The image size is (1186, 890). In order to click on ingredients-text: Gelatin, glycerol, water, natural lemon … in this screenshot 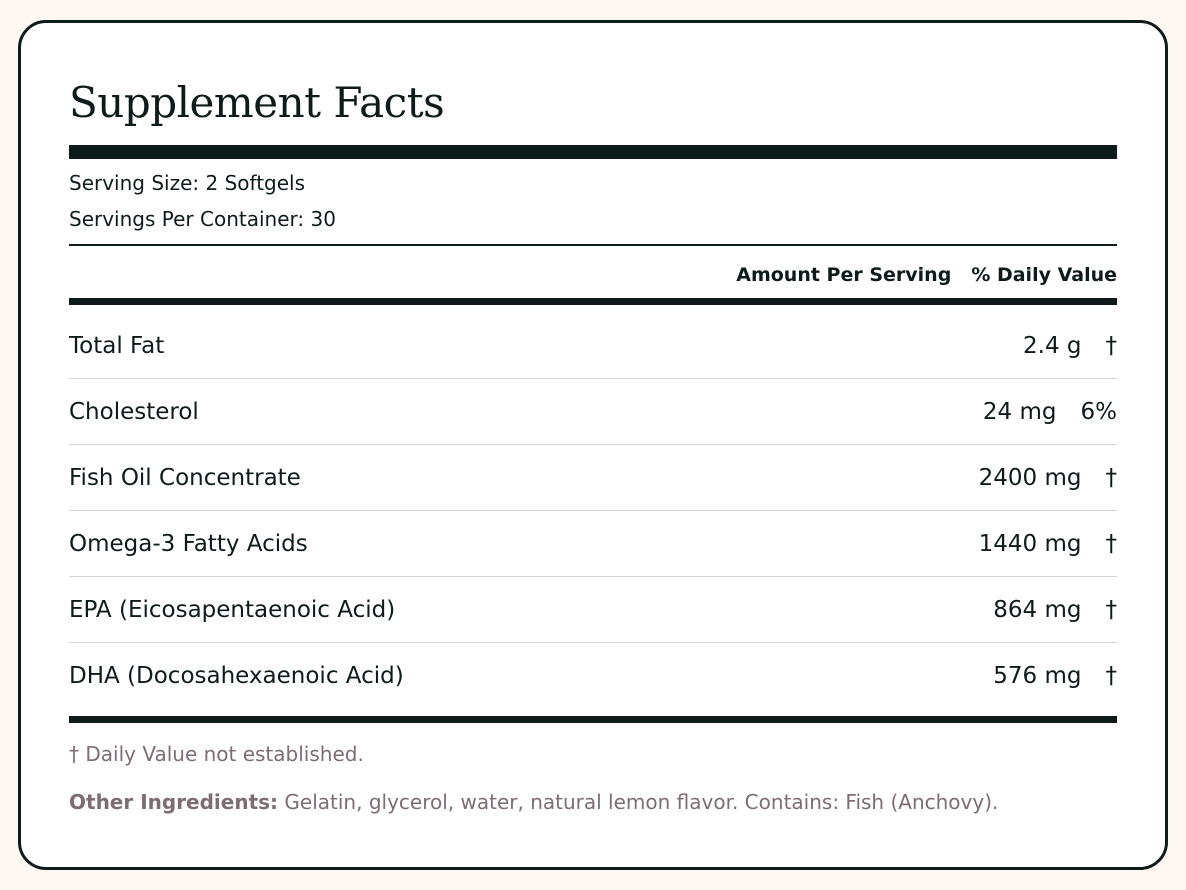, I will do `click(641, 802)`.